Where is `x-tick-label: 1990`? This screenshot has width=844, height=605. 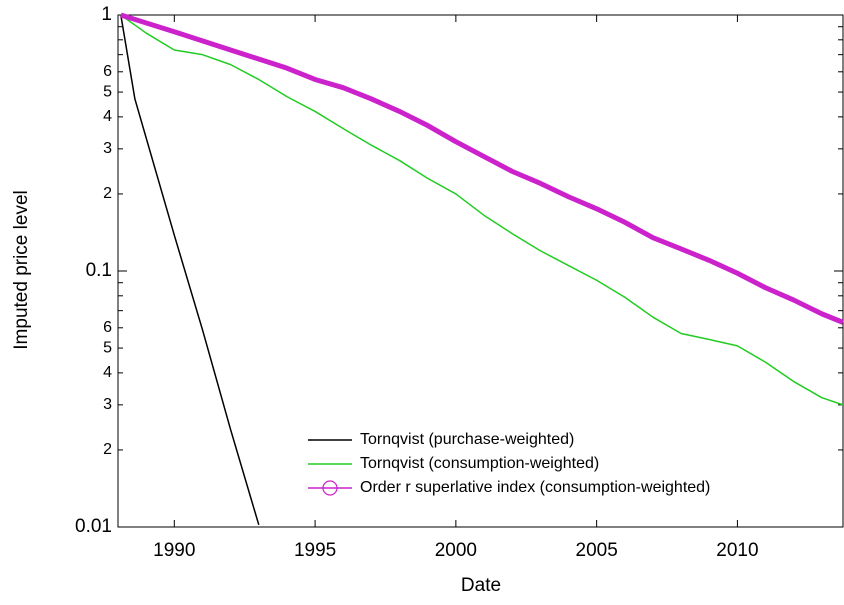 x-tick-label: 1990 is located at coordinates (174, 550).